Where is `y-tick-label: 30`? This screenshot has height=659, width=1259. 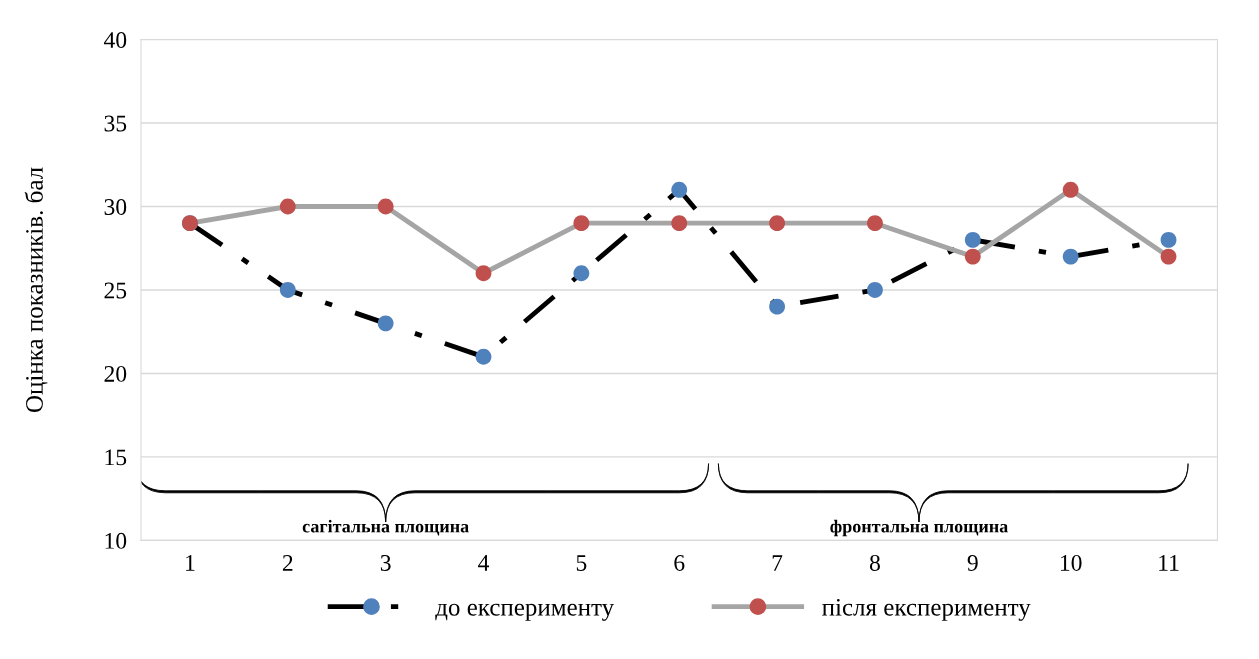
y-tick-label: 30 is located at coordinates (115, 206).